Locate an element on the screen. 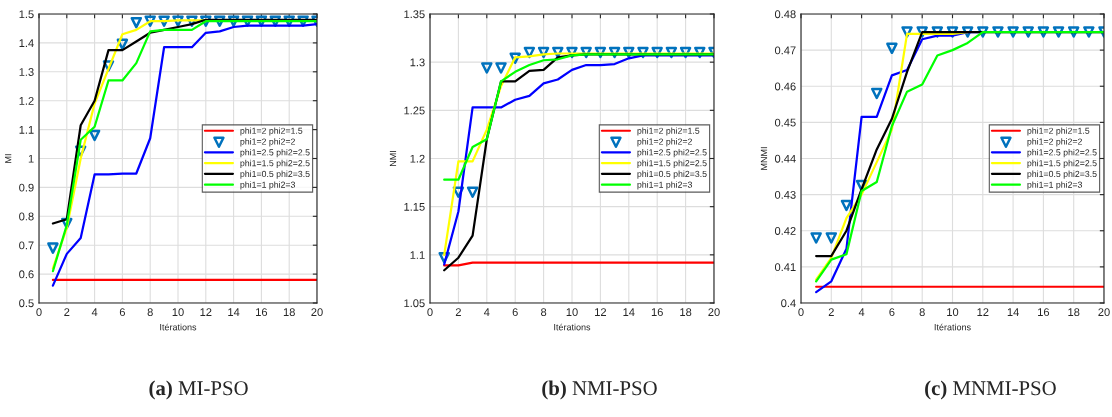 The height and width of the screenshot is (417, 1112). y-tick-label: 0.6 is located at coordinates (26, 274).